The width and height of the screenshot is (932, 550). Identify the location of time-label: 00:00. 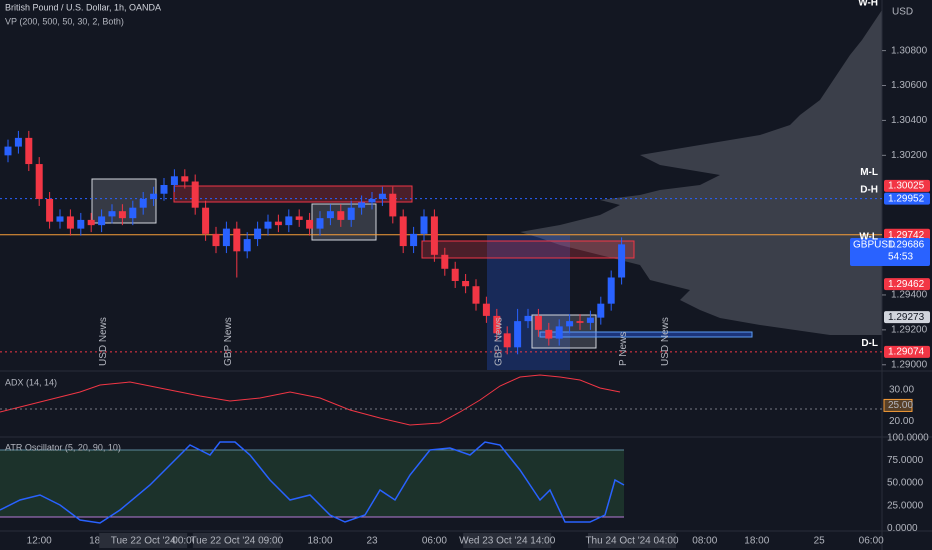
(184, 541).